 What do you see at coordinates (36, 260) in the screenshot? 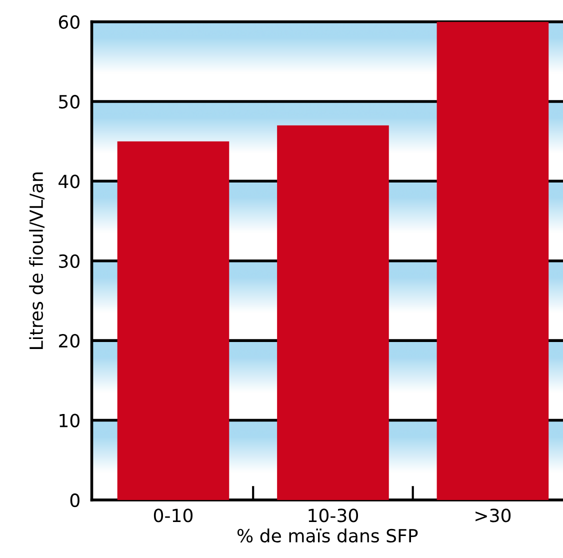
I see `y-axis-title: Litres de fioul/VL/an` at bounding box center [36, 260].